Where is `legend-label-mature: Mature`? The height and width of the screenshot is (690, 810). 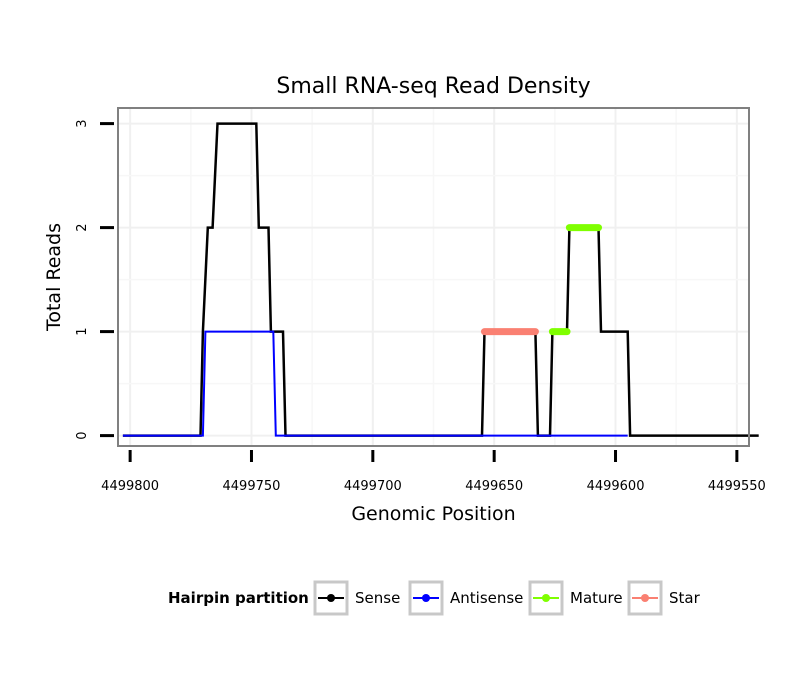
legend-label-mature: Mature is located at coordinates (596, 598).